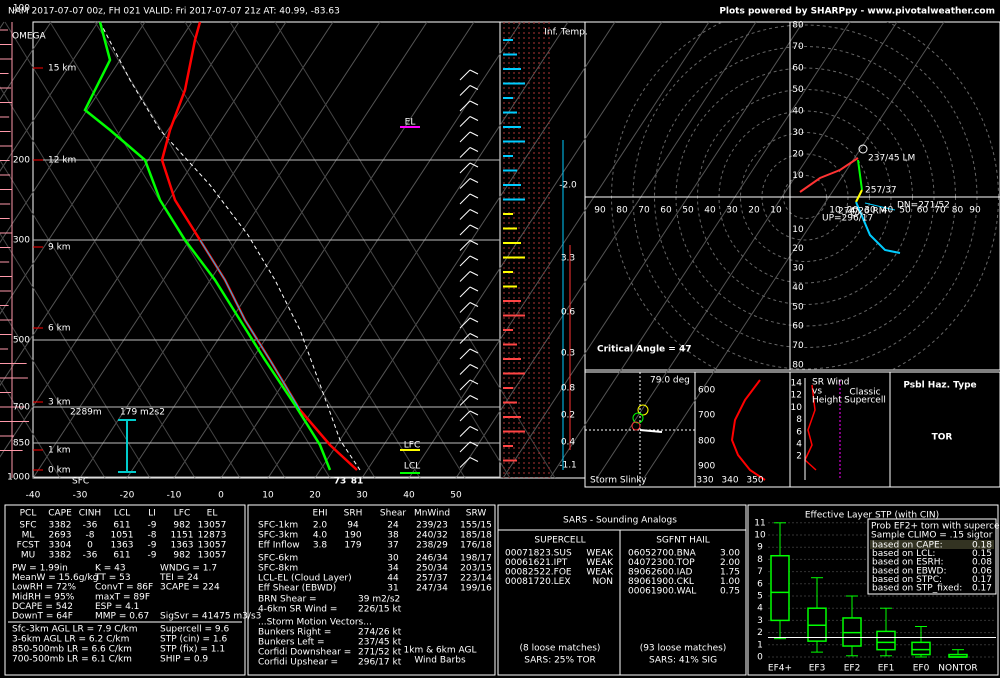  What do you see at coordinates (90, 556) in the screenshot?
I see `thermo-cell: -36` at bounding box center [90, 556].